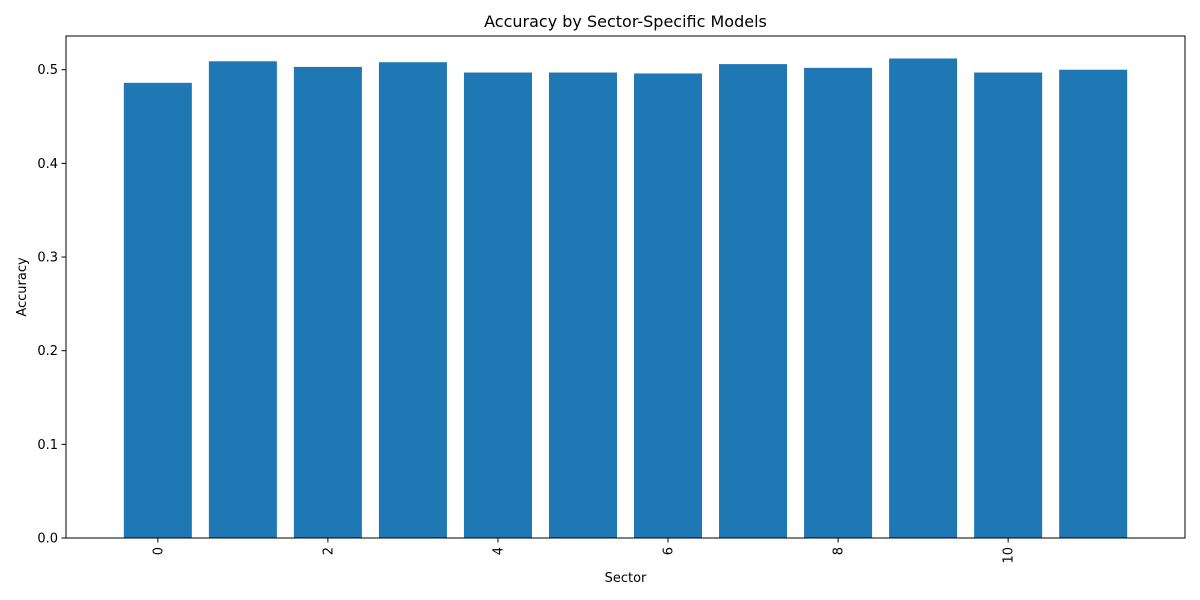 This screenshot has width=1200, height=600. I want to click on x-tick-label: 8, so click(839, 551).